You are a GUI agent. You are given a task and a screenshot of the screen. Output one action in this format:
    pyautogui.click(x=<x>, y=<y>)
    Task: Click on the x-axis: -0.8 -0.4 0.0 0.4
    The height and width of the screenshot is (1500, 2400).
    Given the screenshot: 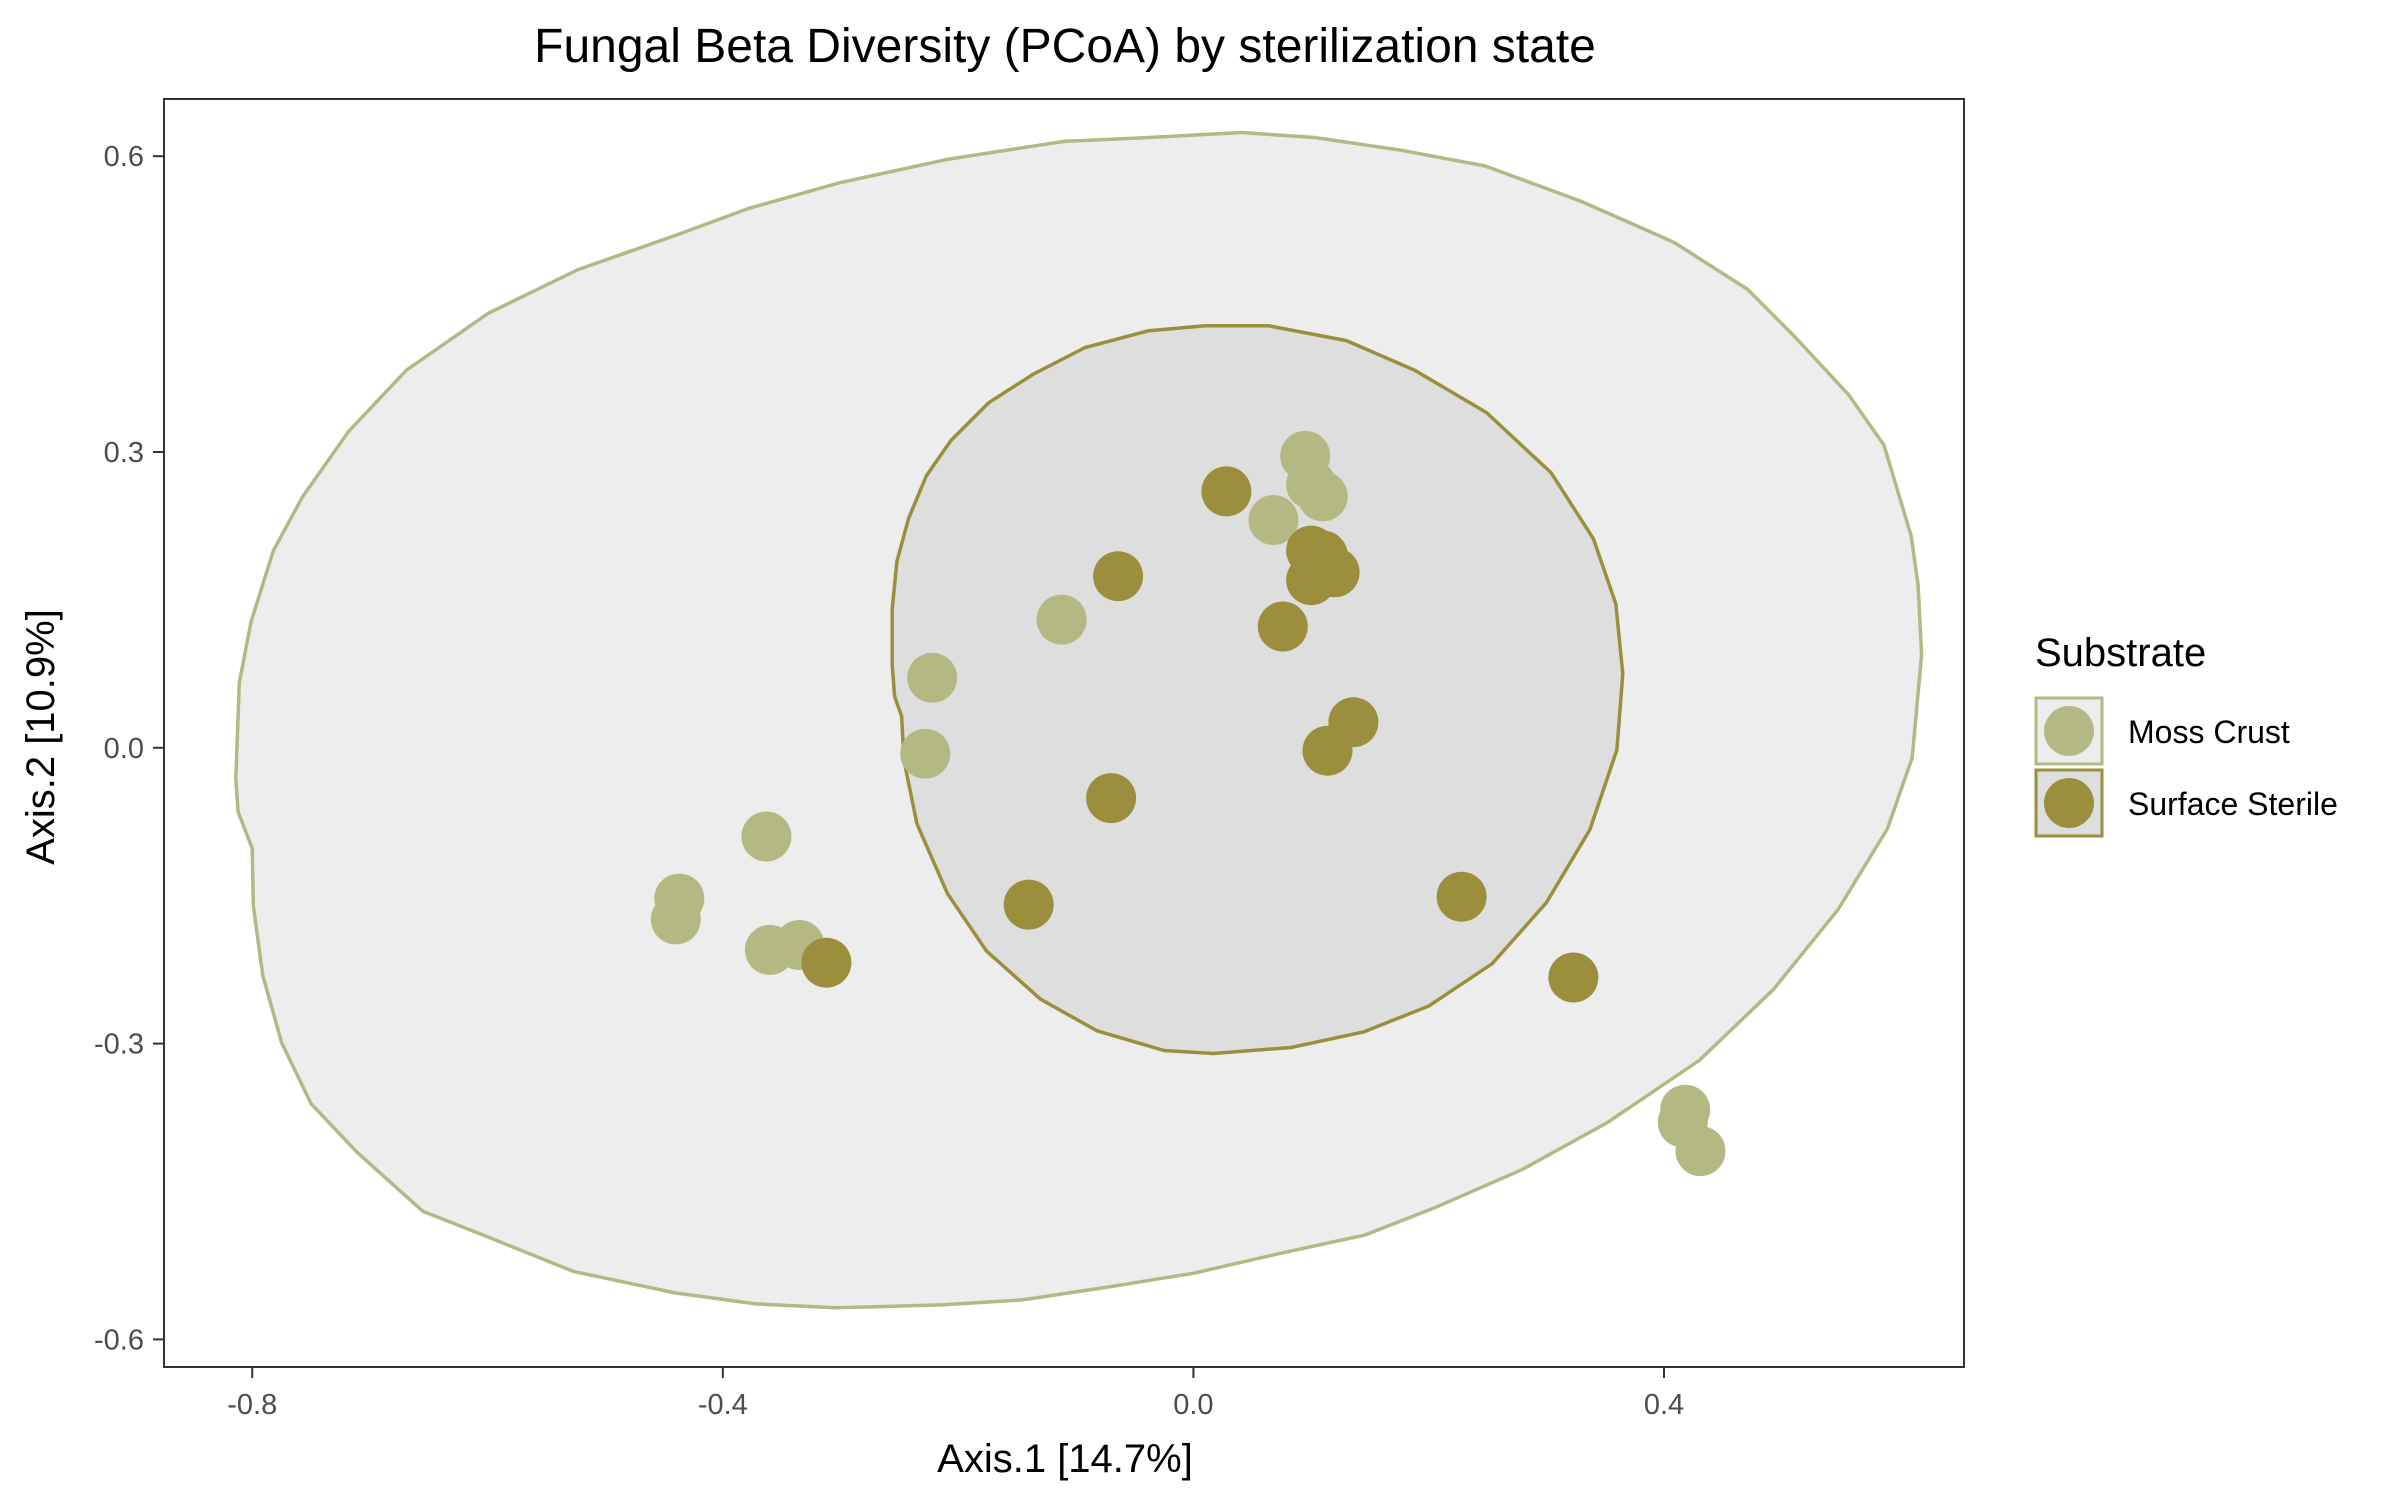 What is the action you would take?
    pyautogui.click(x=955, y=1394)
    